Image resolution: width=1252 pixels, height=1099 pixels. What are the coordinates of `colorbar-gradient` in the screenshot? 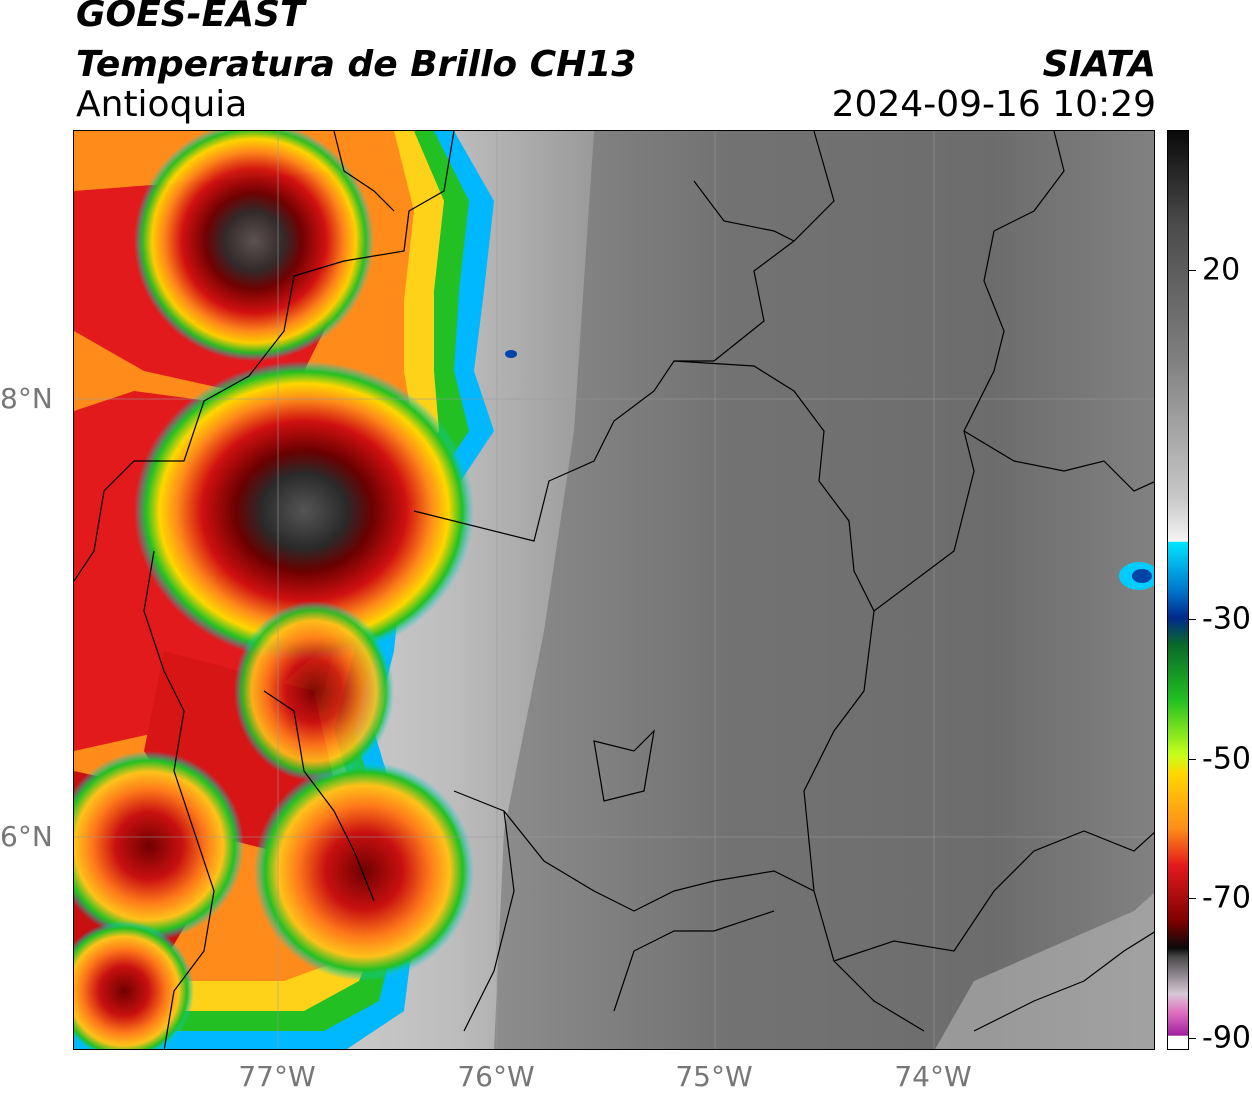 It's located at (1178, 590).